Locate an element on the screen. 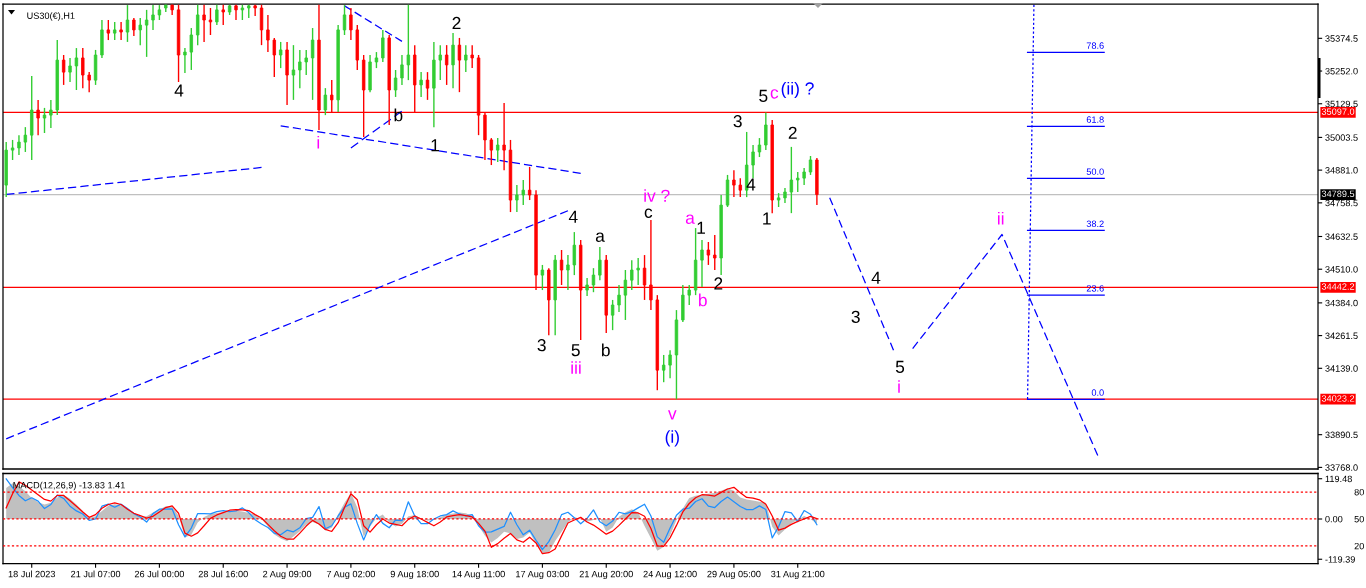  series-label: 78.6 is located at coordinates (1095, 45).